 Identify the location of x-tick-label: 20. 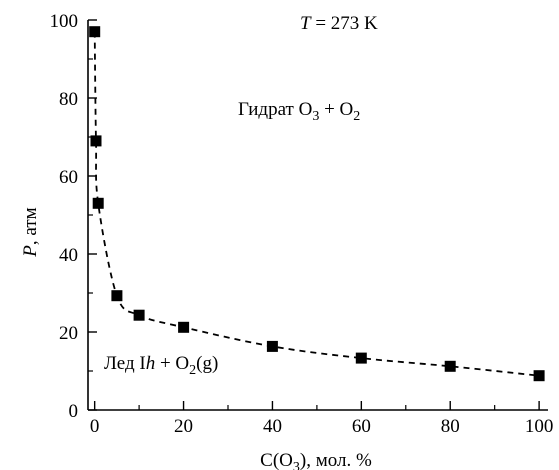
(183, 426).